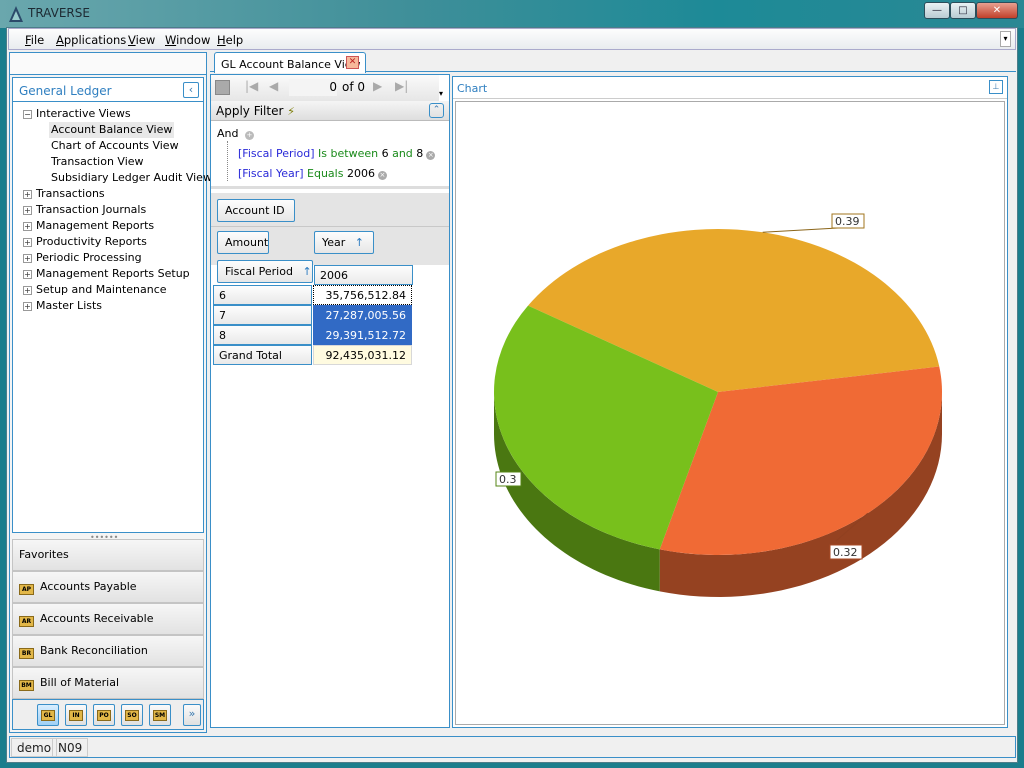 This screenshot has height=768, width=1024. What do you see at coordinates (95, 290) in the screenshot?
I see `tree-item: + Setup and Maintenance` at bounding box center [95, 290].